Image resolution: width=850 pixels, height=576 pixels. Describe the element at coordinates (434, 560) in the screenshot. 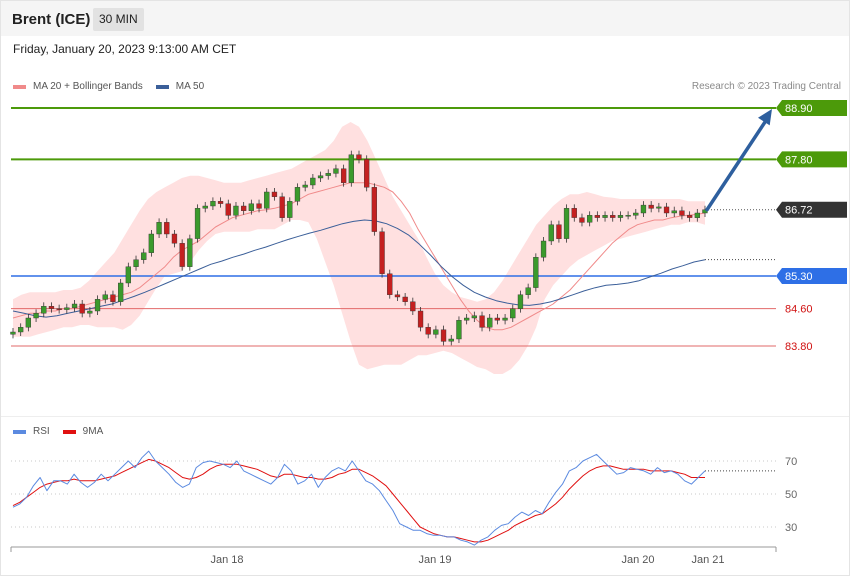

I see `x-tick-label: Jan 19` at that location.